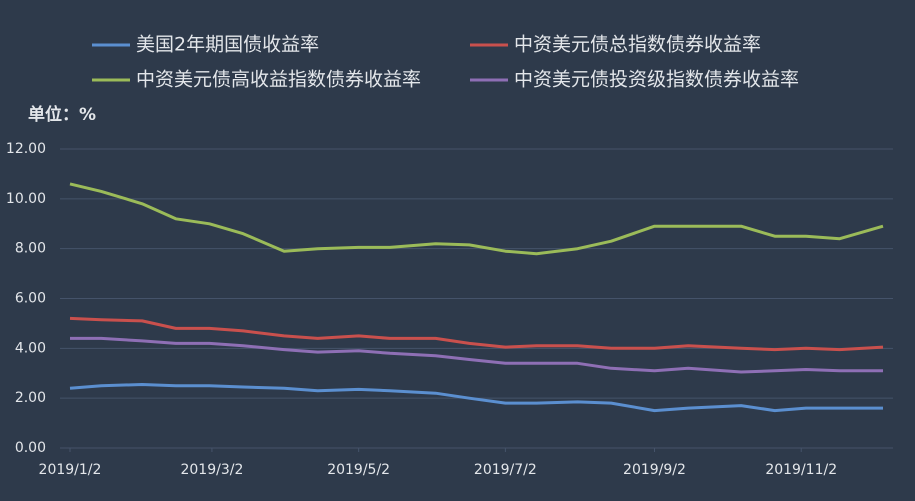  What do you see at coordinates (278, 80) in the screenshot?
I see `legend-label: 中资美元债高收益指数债券收益率` at bounding box center [278, 80].